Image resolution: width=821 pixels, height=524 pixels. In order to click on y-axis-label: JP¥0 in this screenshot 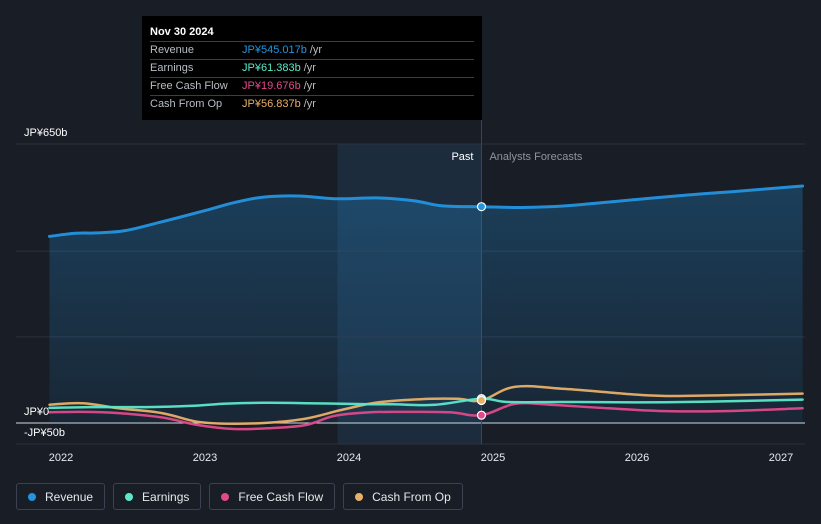, I will do `click(36, 412)`.